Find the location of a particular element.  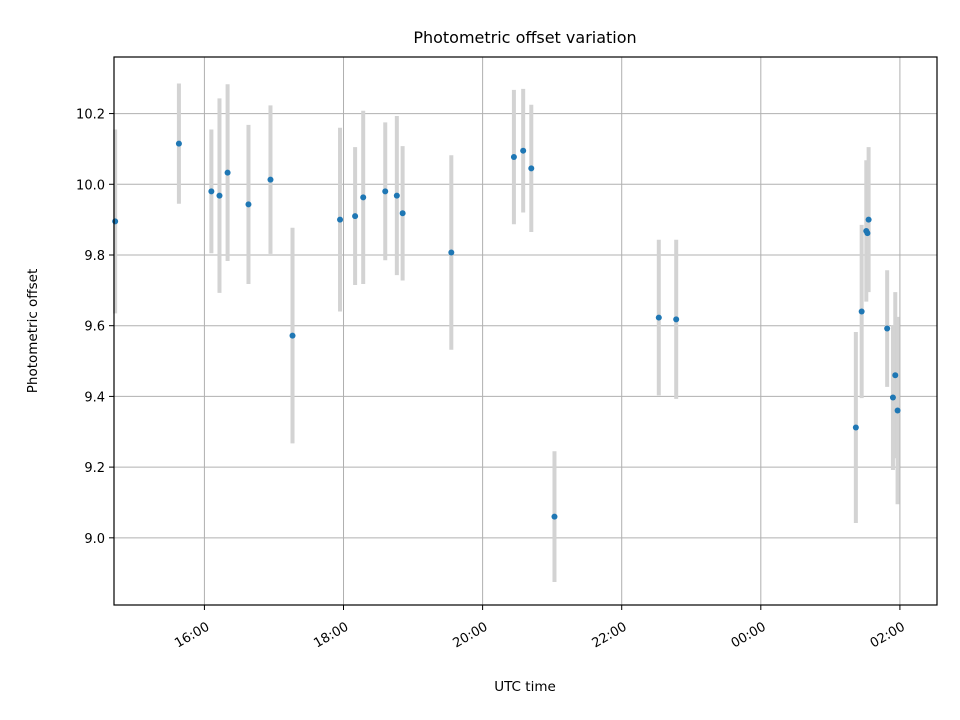

y-tick-label: 9.6 is located at coordinates (94, 327).